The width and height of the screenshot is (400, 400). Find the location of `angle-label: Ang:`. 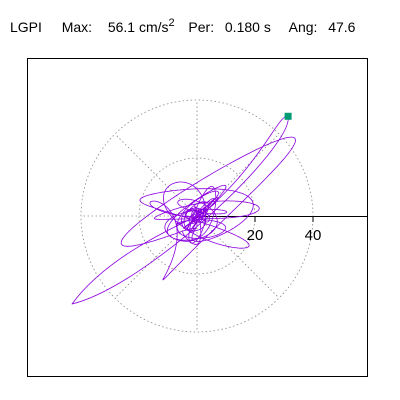

angle-label: Ang: is located at coordinates (303, 27).